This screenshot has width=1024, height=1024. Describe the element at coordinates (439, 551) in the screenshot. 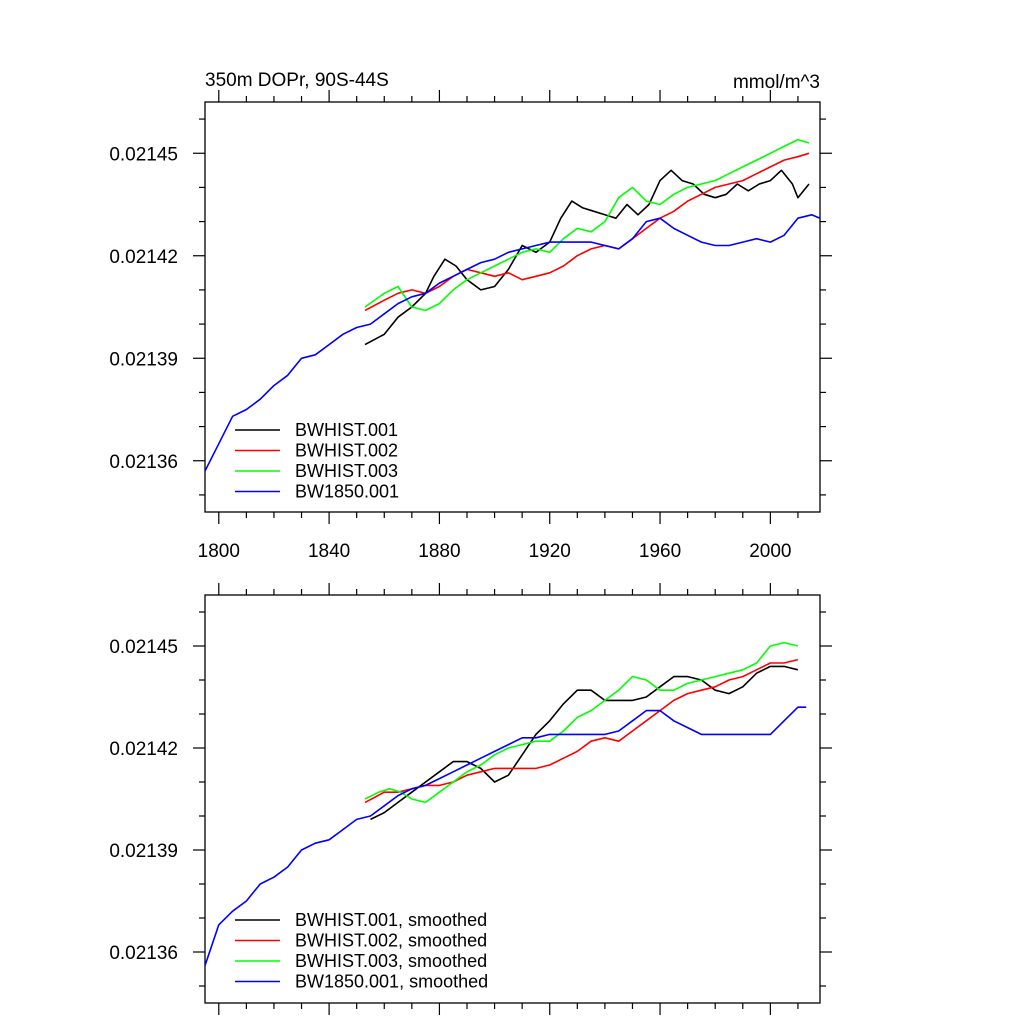

I see `x-tick-label: 1880` at that location.